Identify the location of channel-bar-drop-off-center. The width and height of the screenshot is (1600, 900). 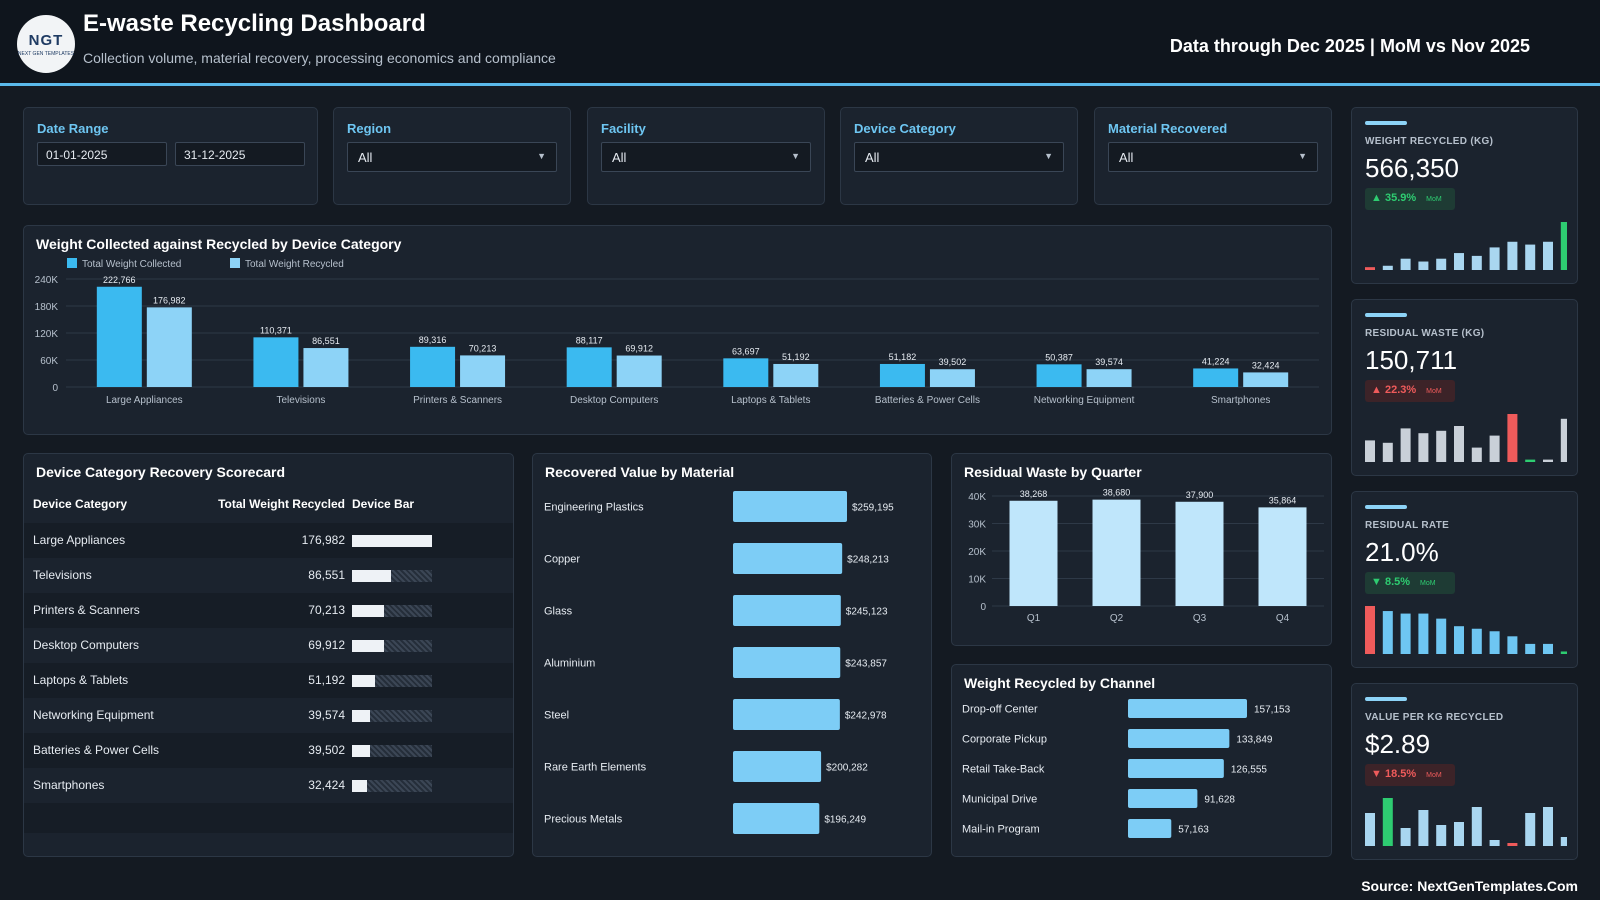
(1187, 708).